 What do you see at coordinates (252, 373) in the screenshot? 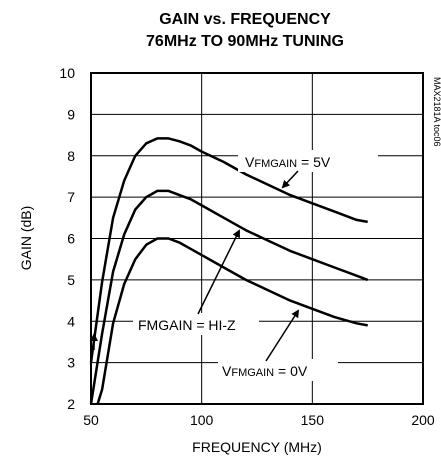
I see `annotation-0v-sub: FMGAIN` at bounding box center [252, 373].